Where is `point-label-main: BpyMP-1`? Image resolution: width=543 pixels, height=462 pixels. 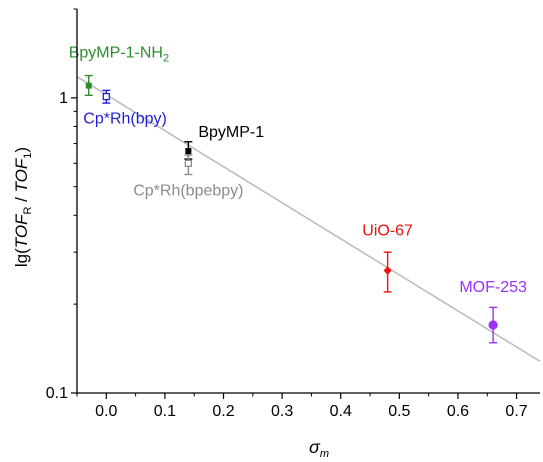
point-label-main: BpyMP-1 is located at coordinates (231, 132).